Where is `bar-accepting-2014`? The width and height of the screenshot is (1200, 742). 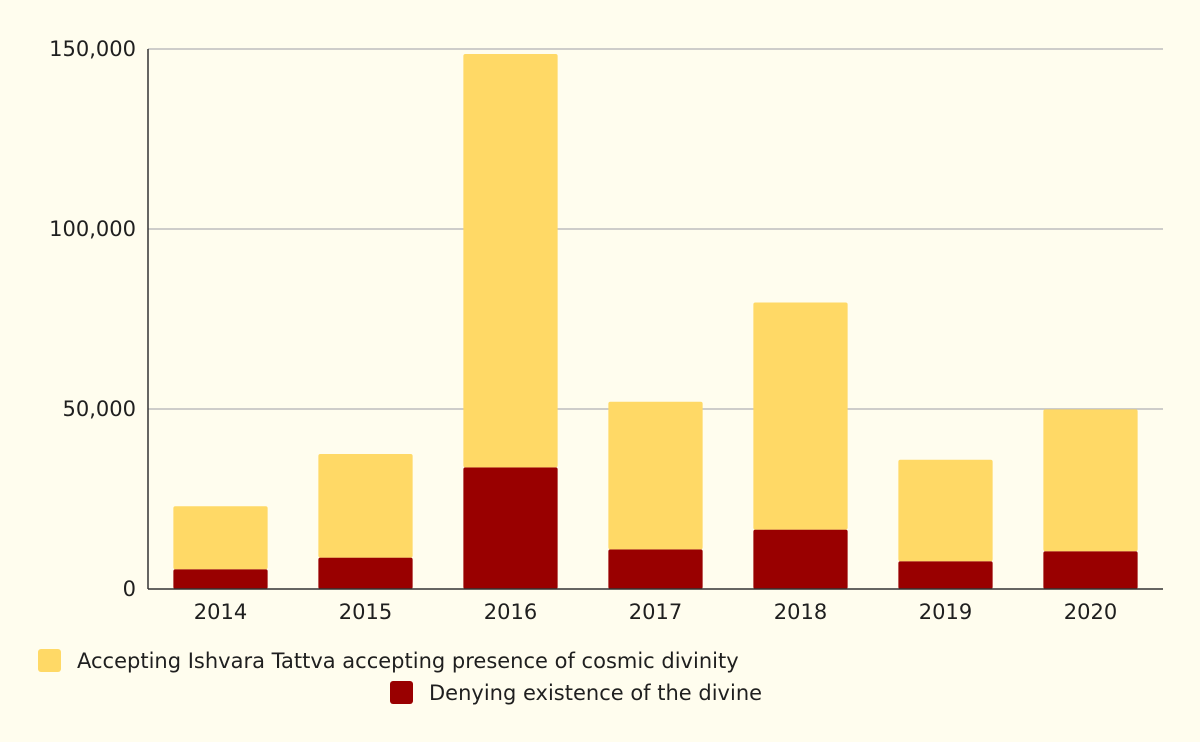 bar-accepting-2014 is located at coordinates (220, 538).